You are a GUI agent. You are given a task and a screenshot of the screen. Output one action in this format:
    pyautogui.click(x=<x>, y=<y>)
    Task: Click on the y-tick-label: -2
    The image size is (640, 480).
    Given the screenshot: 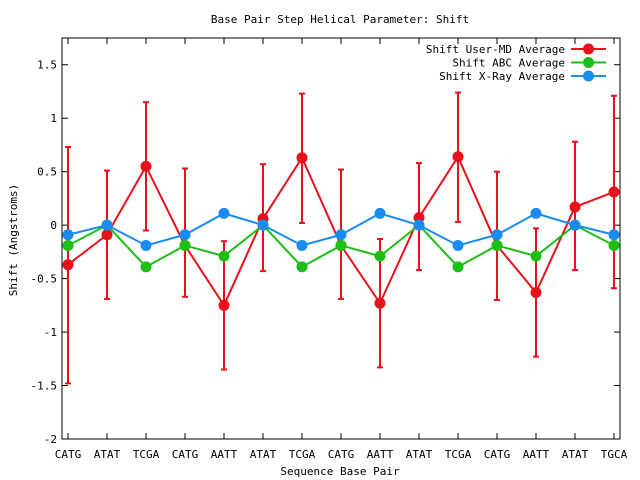 What is the action you would take?
    pyautogui.click(x=50, y=439)
    